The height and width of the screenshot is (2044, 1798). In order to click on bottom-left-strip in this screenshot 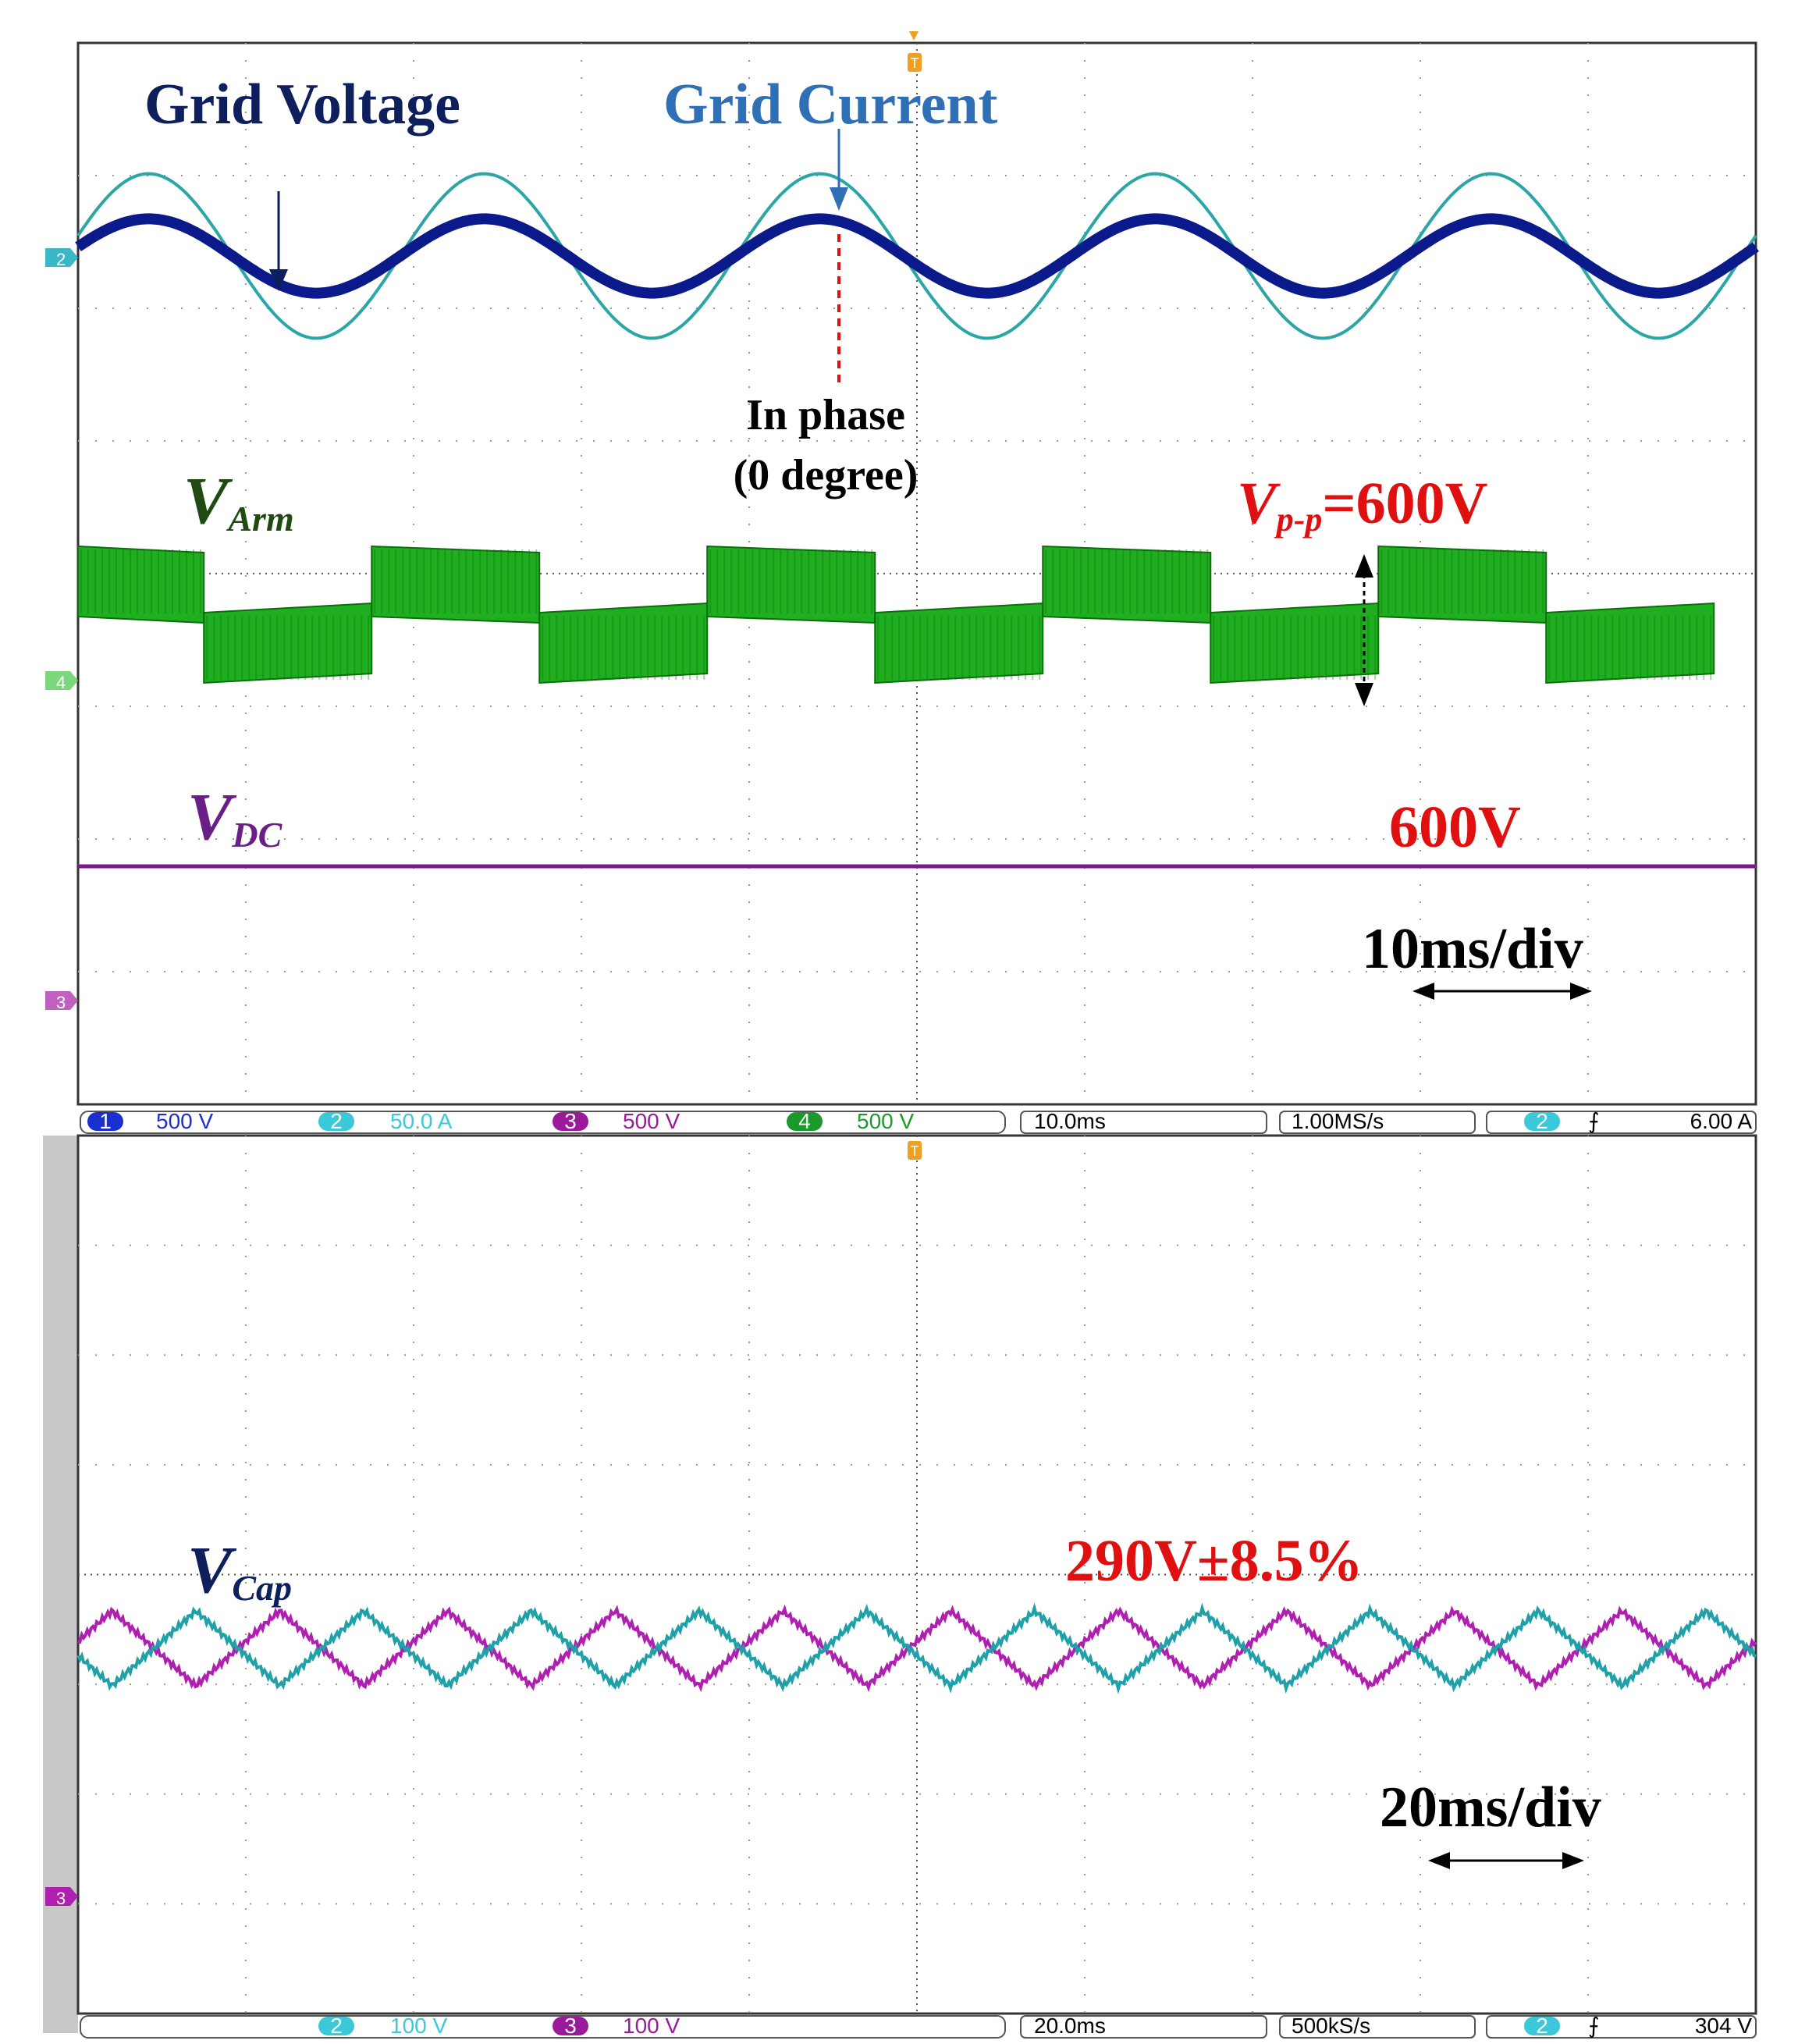, I will do `click(60, 1584)`.